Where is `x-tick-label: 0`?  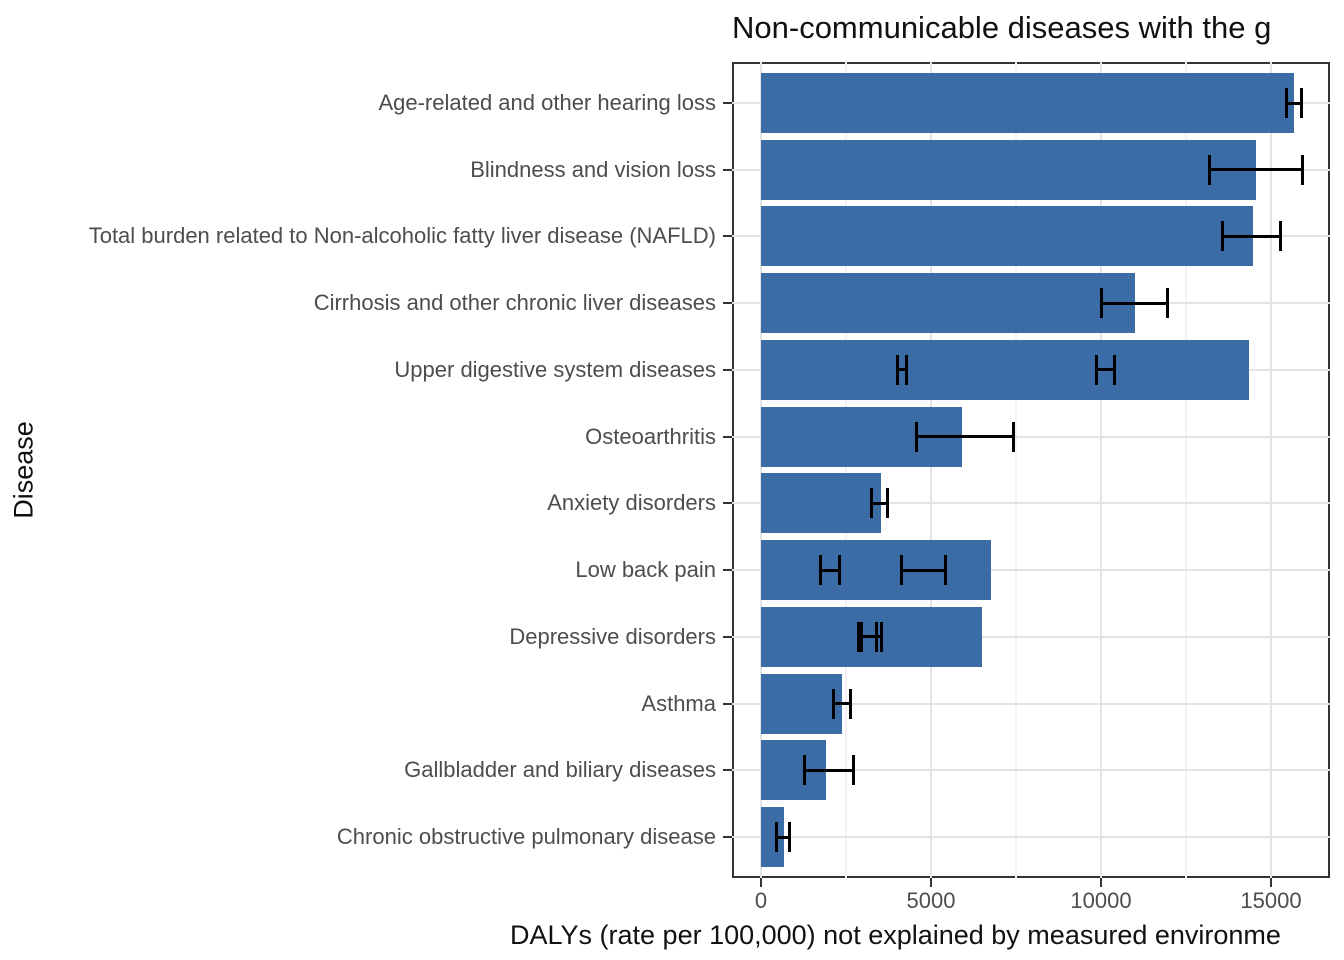 x-tick-label: 0 is located at coordinates (761, 900).